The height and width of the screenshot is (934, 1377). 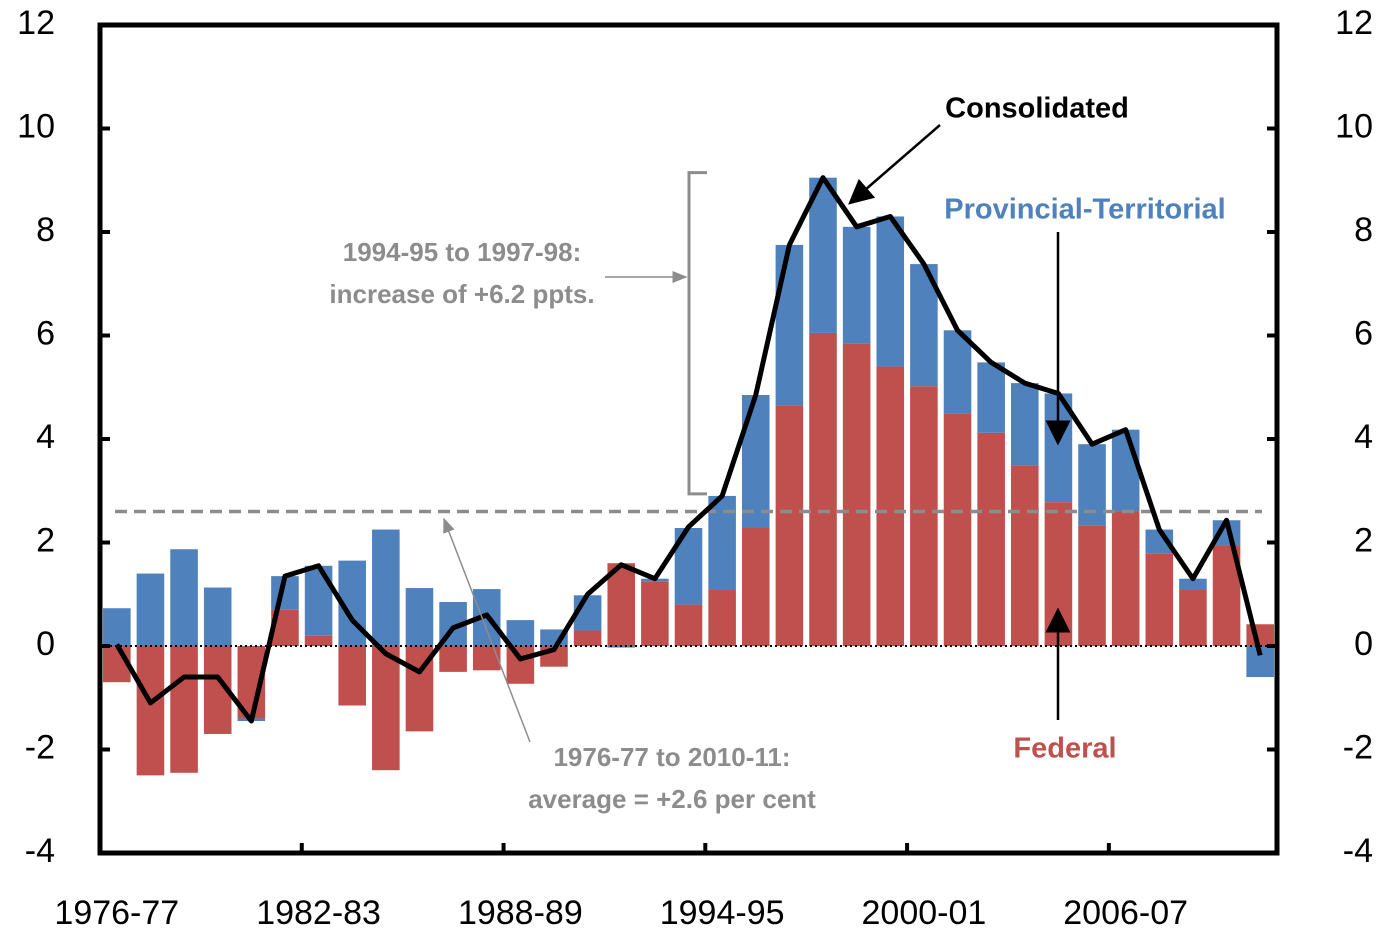 I want to click on x-tick-label: 1976-77, so click(x=116, y=913).